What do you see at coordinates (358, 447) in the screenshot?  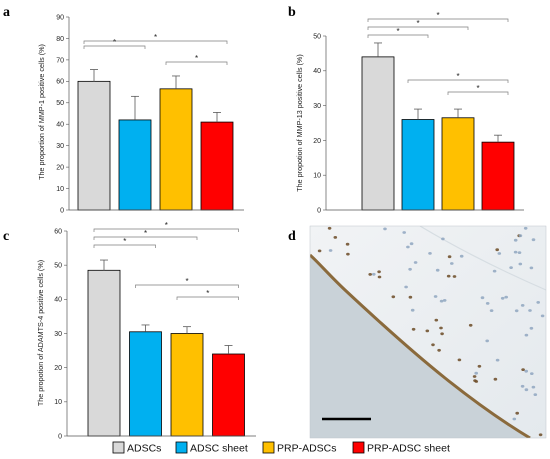 I see `legend-swatch-prp-adsc-sheet` at bounding box center [358, 447].